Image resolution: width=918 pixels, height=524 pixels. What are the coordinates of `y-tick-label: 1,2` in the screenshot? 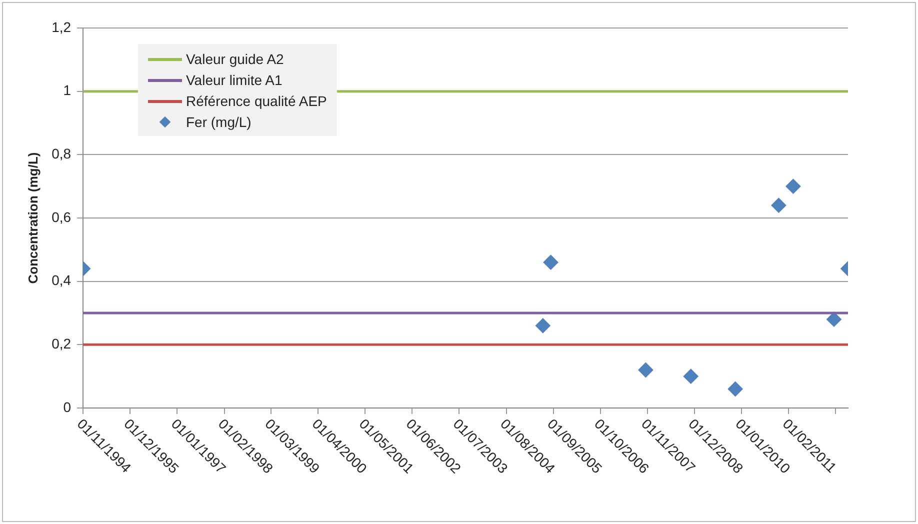 It's located at (62, 26).